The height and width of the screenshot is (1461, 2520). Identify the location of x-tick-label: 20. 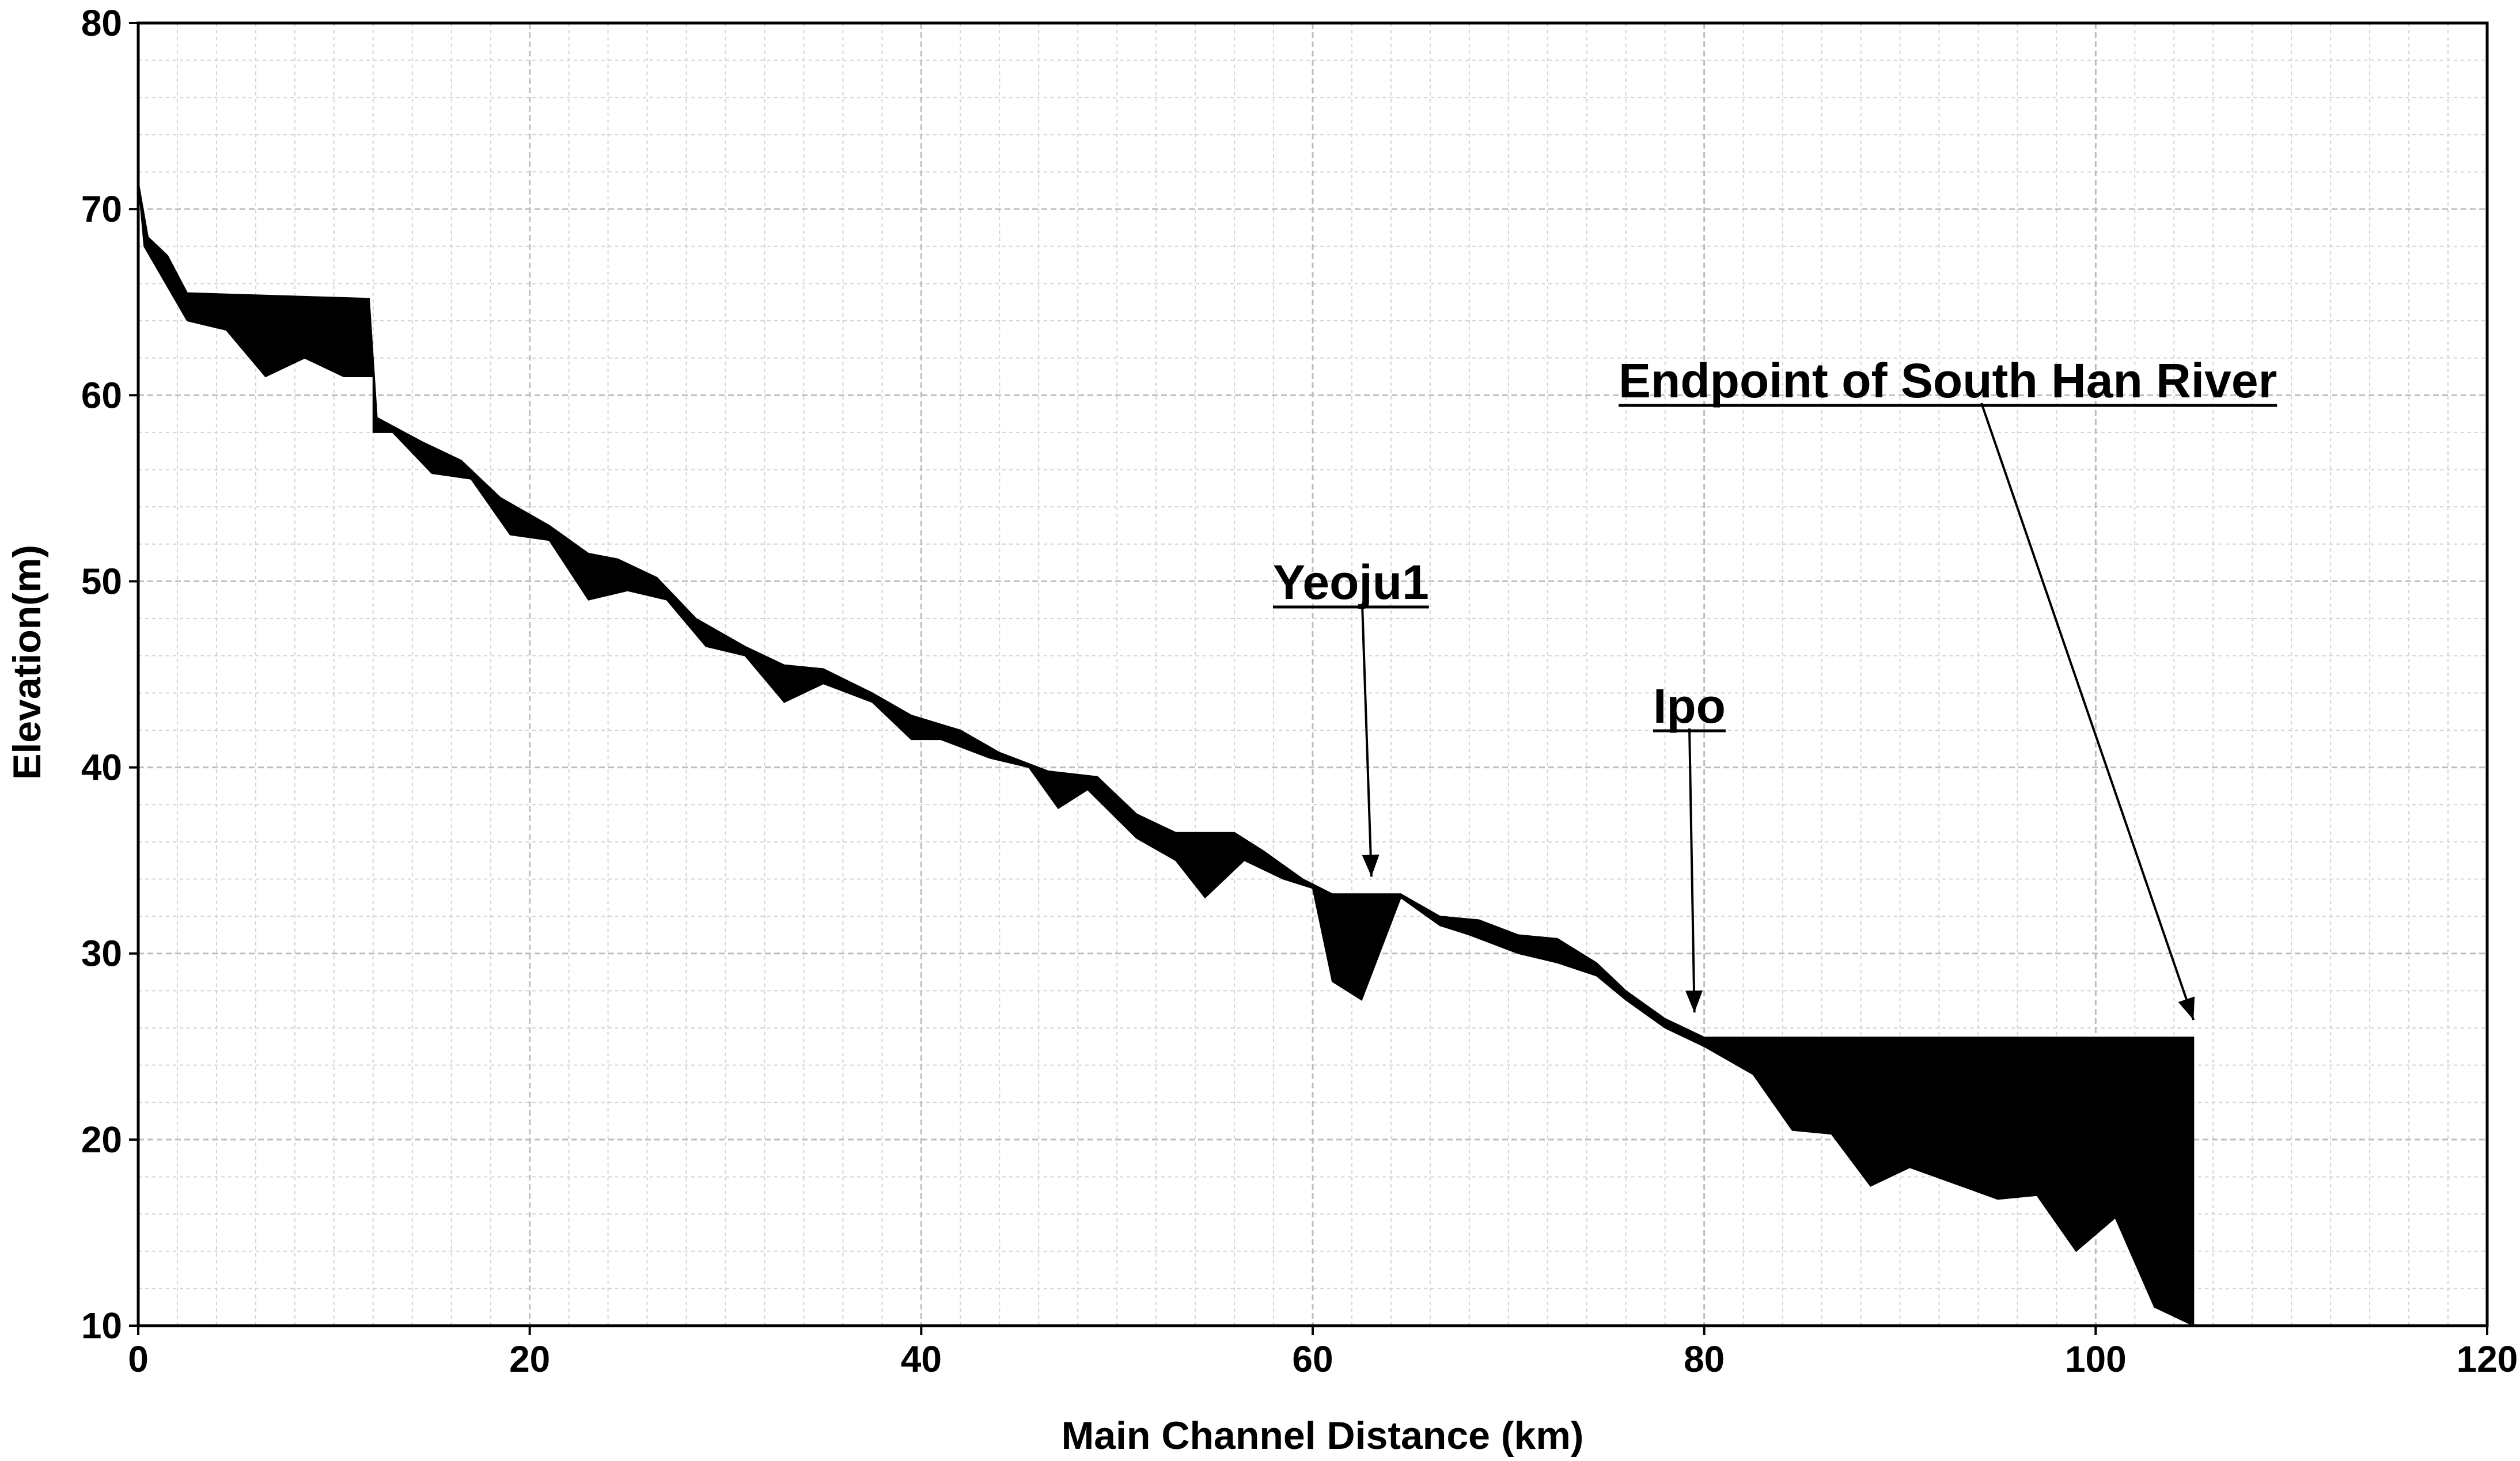
(529, 1359).